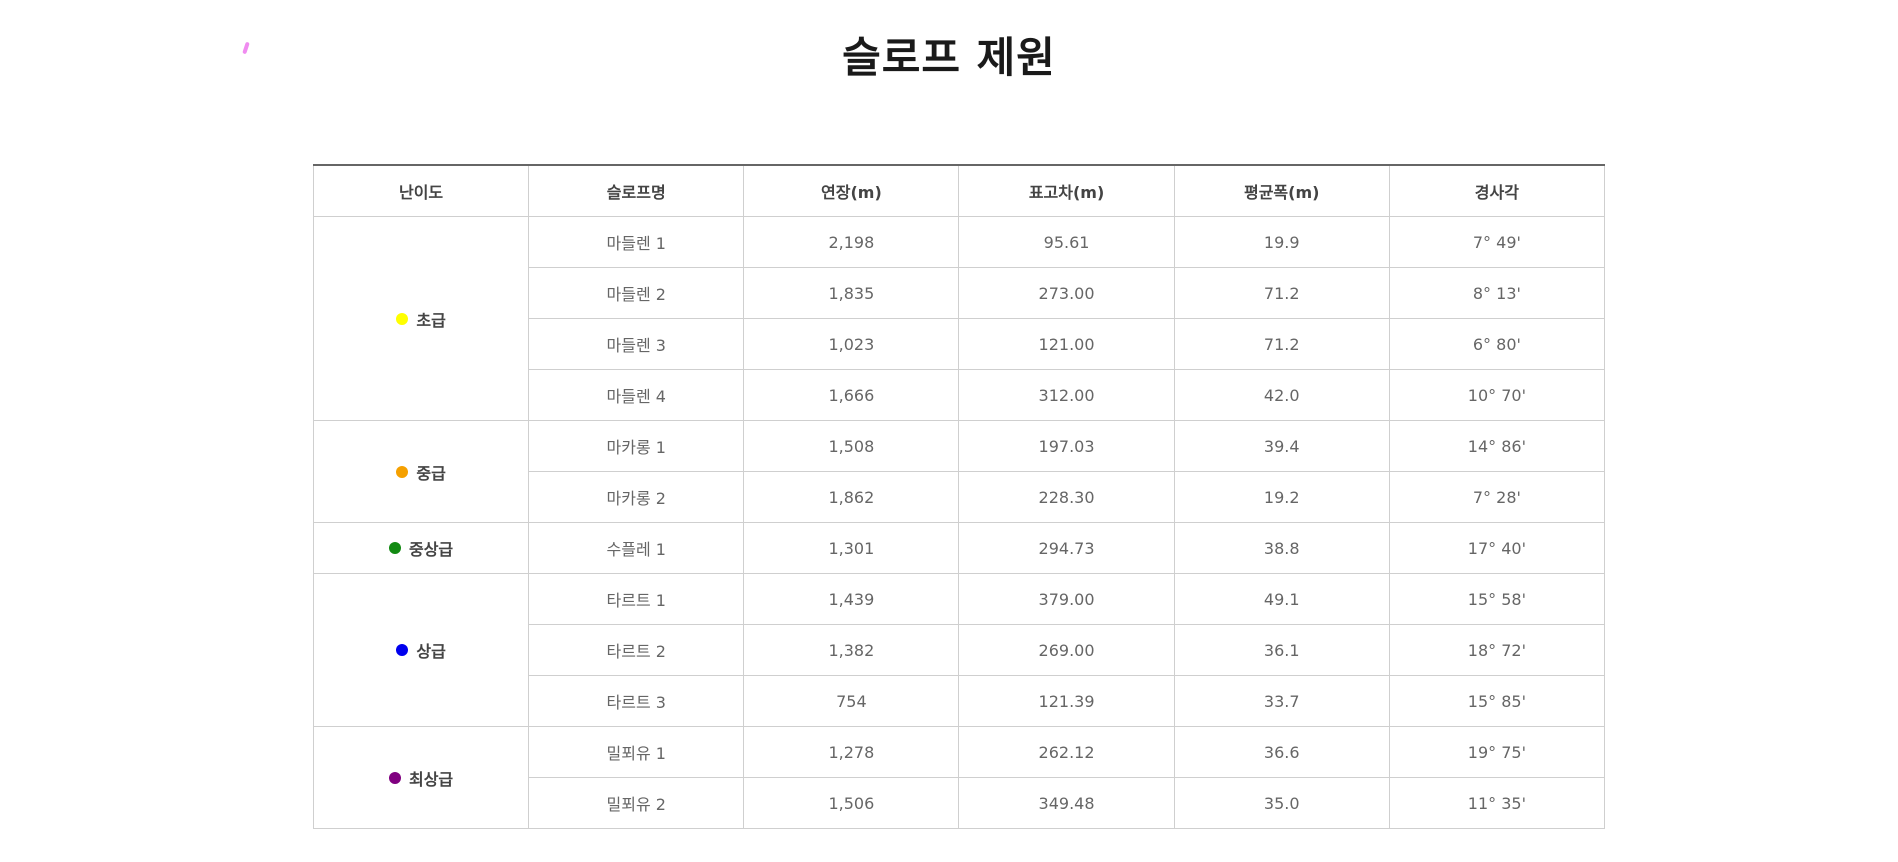 This screenshot has height=862, width=1898. I want to click on cell-average-width: 36.1, so click(1281, 650).